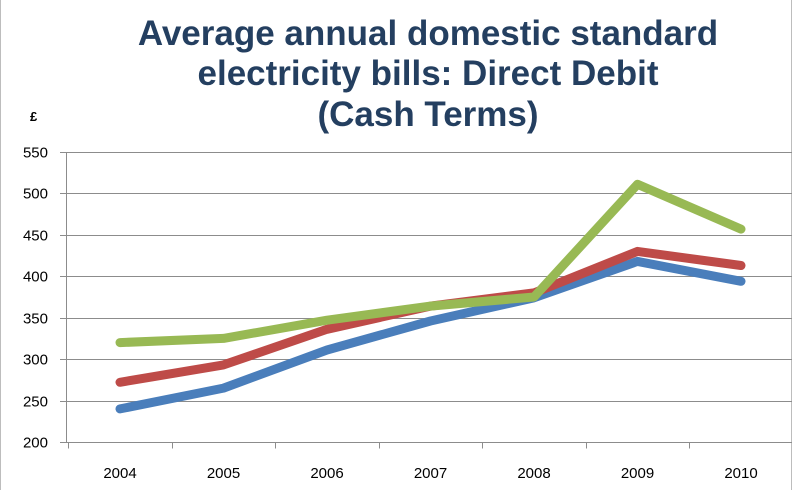  Describe the element at coordinates (223, 473) in the screenshot. I see `x-tick-label-2005: 2005` at that location.